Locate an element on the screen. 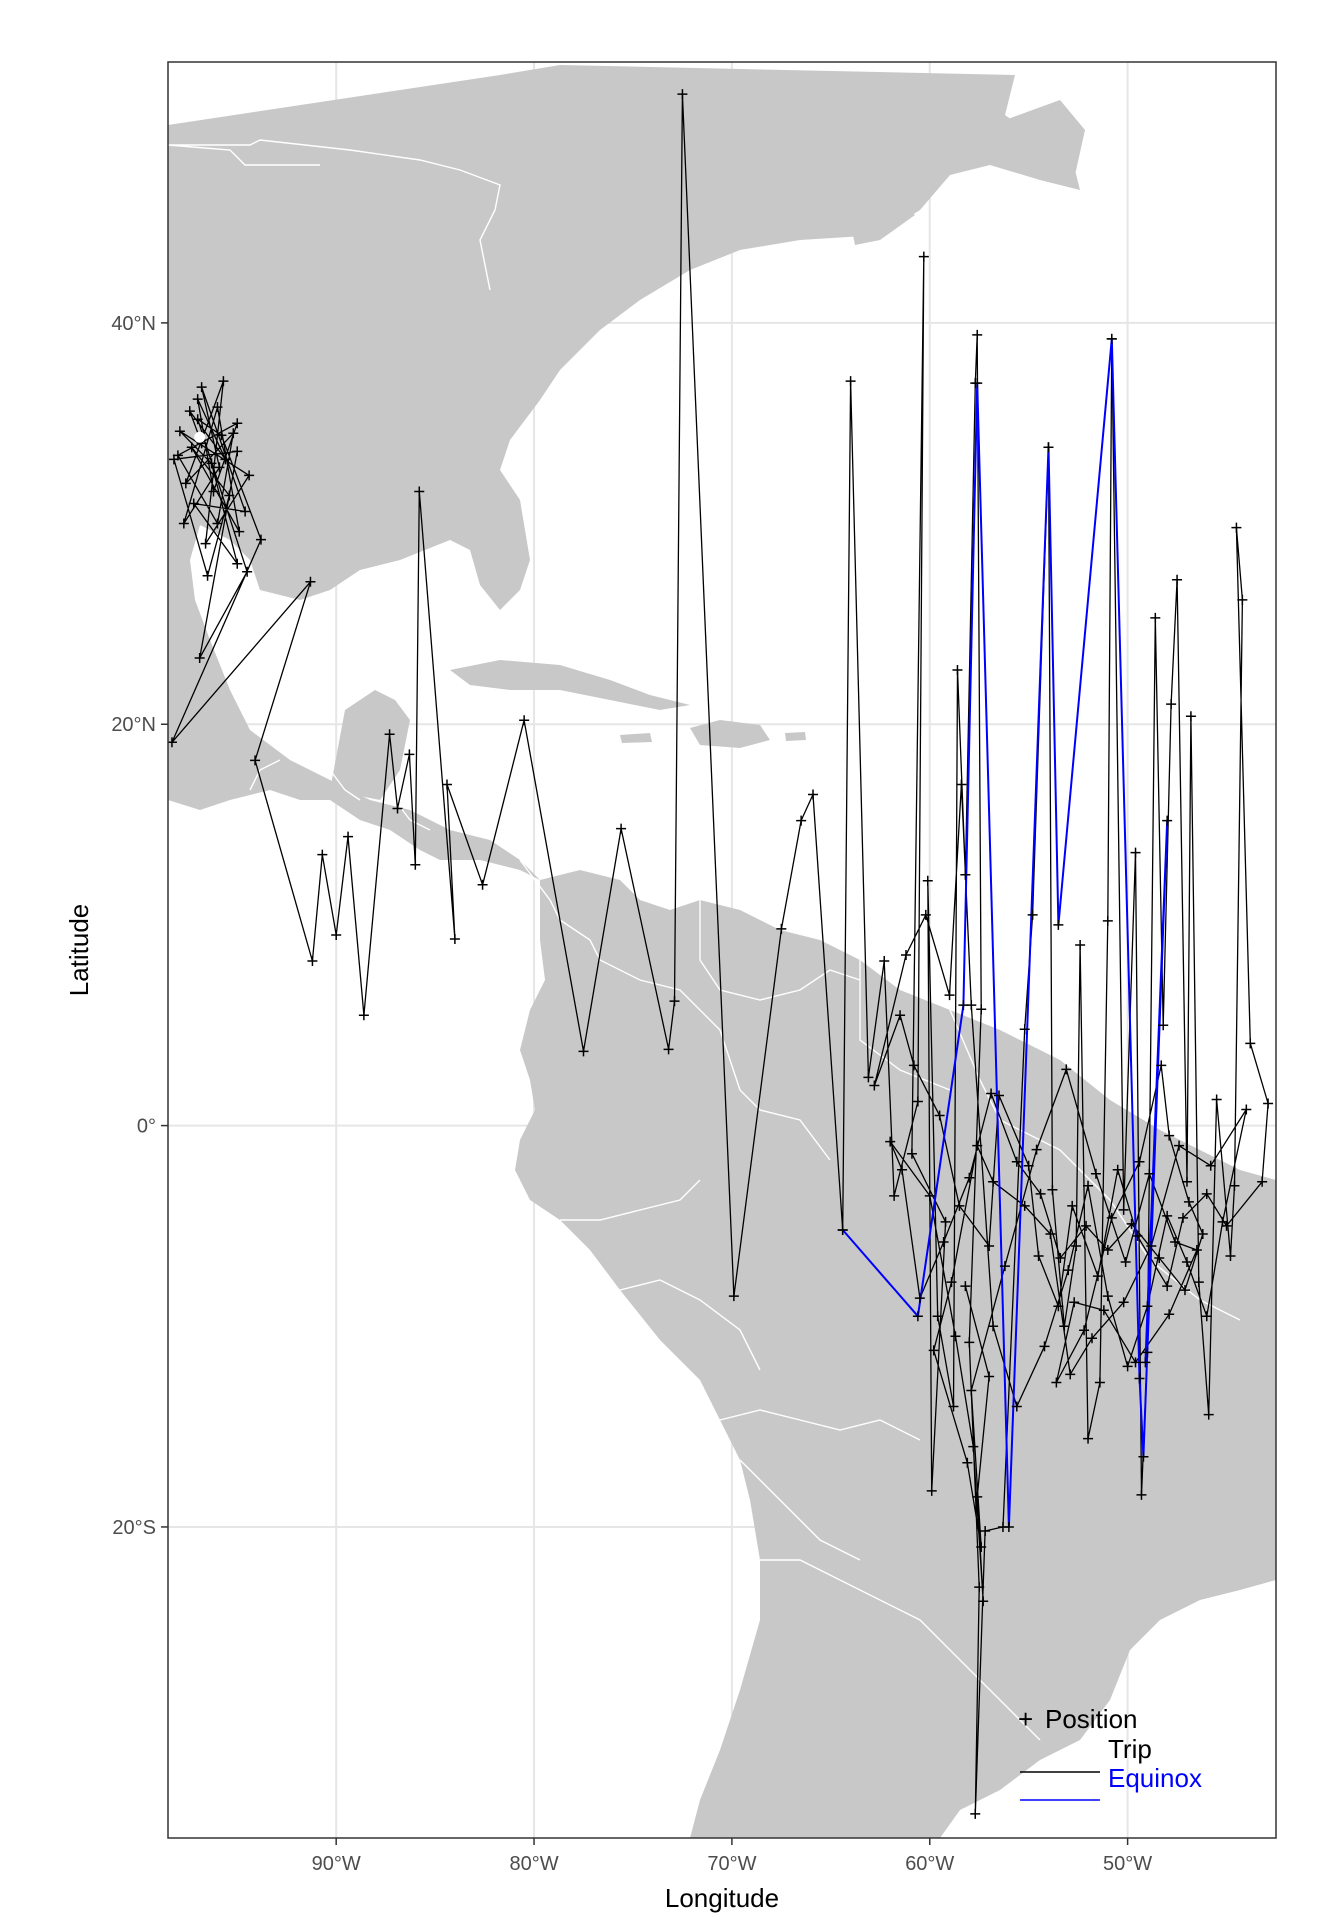  nova-scotia is located at coordinates (882, 225).